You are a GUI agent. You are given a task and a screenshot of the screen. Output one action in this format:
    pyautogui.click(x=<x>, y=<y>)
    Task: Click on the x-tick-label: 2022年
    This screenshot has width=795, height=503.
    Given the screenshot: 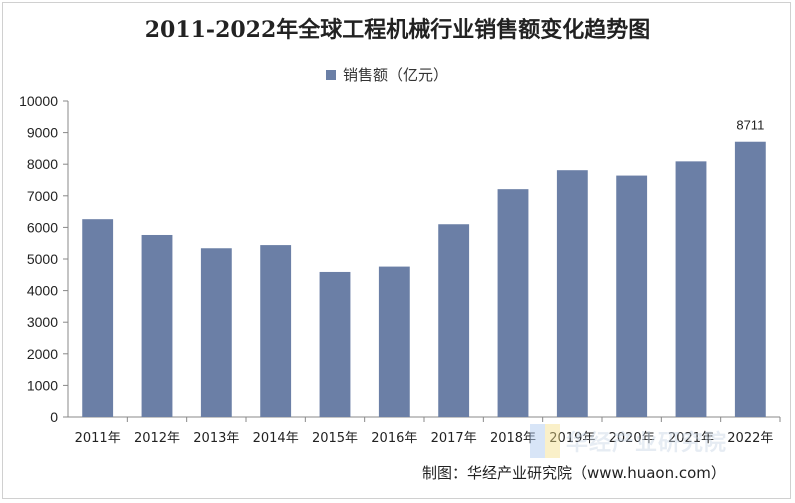 What is the action you would take?
    pyautogui.click(x=750, y=438)
    